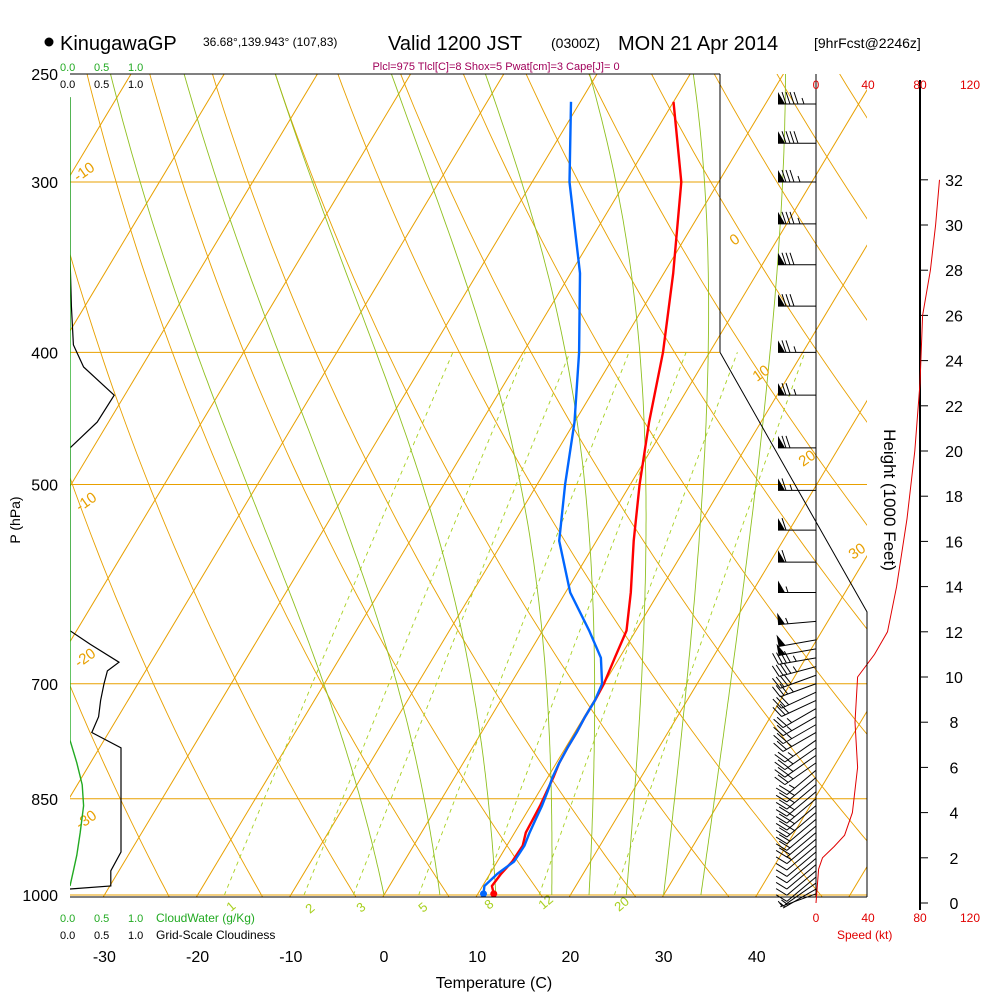  Describe the element at coordinates (954, 859) in the screenshot. I see `height-tick-label: 2` at that location.